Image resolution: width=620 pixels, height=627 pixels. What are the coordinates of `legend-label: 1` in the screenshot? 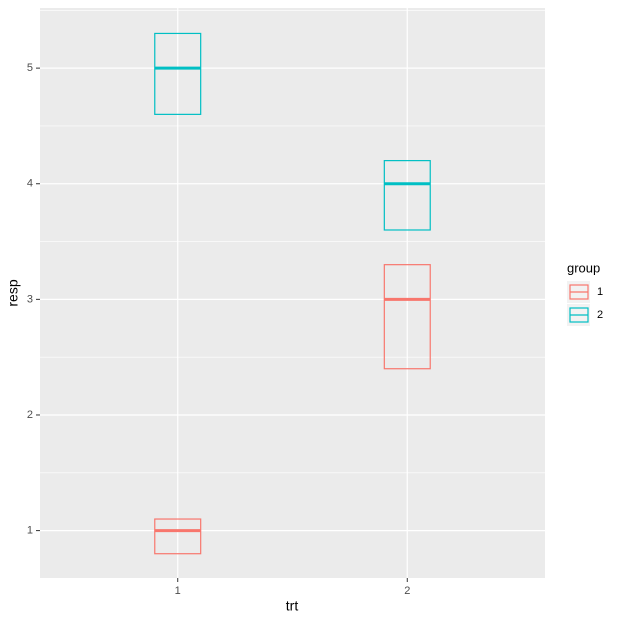 It's located at (600, 292).